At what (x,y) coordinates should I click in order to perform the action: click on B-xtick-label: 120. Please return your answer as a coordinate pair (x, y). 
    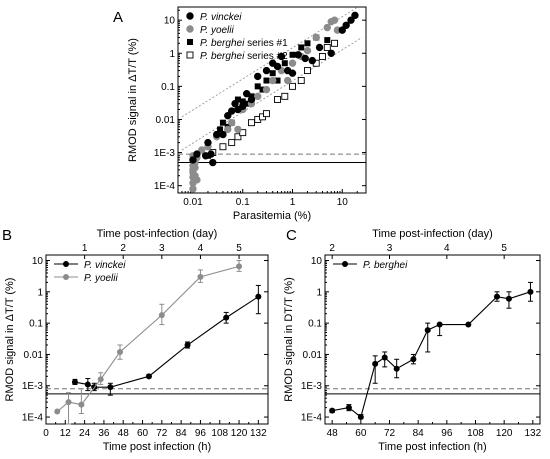
    Looking at the image, I should click on (239, 433).